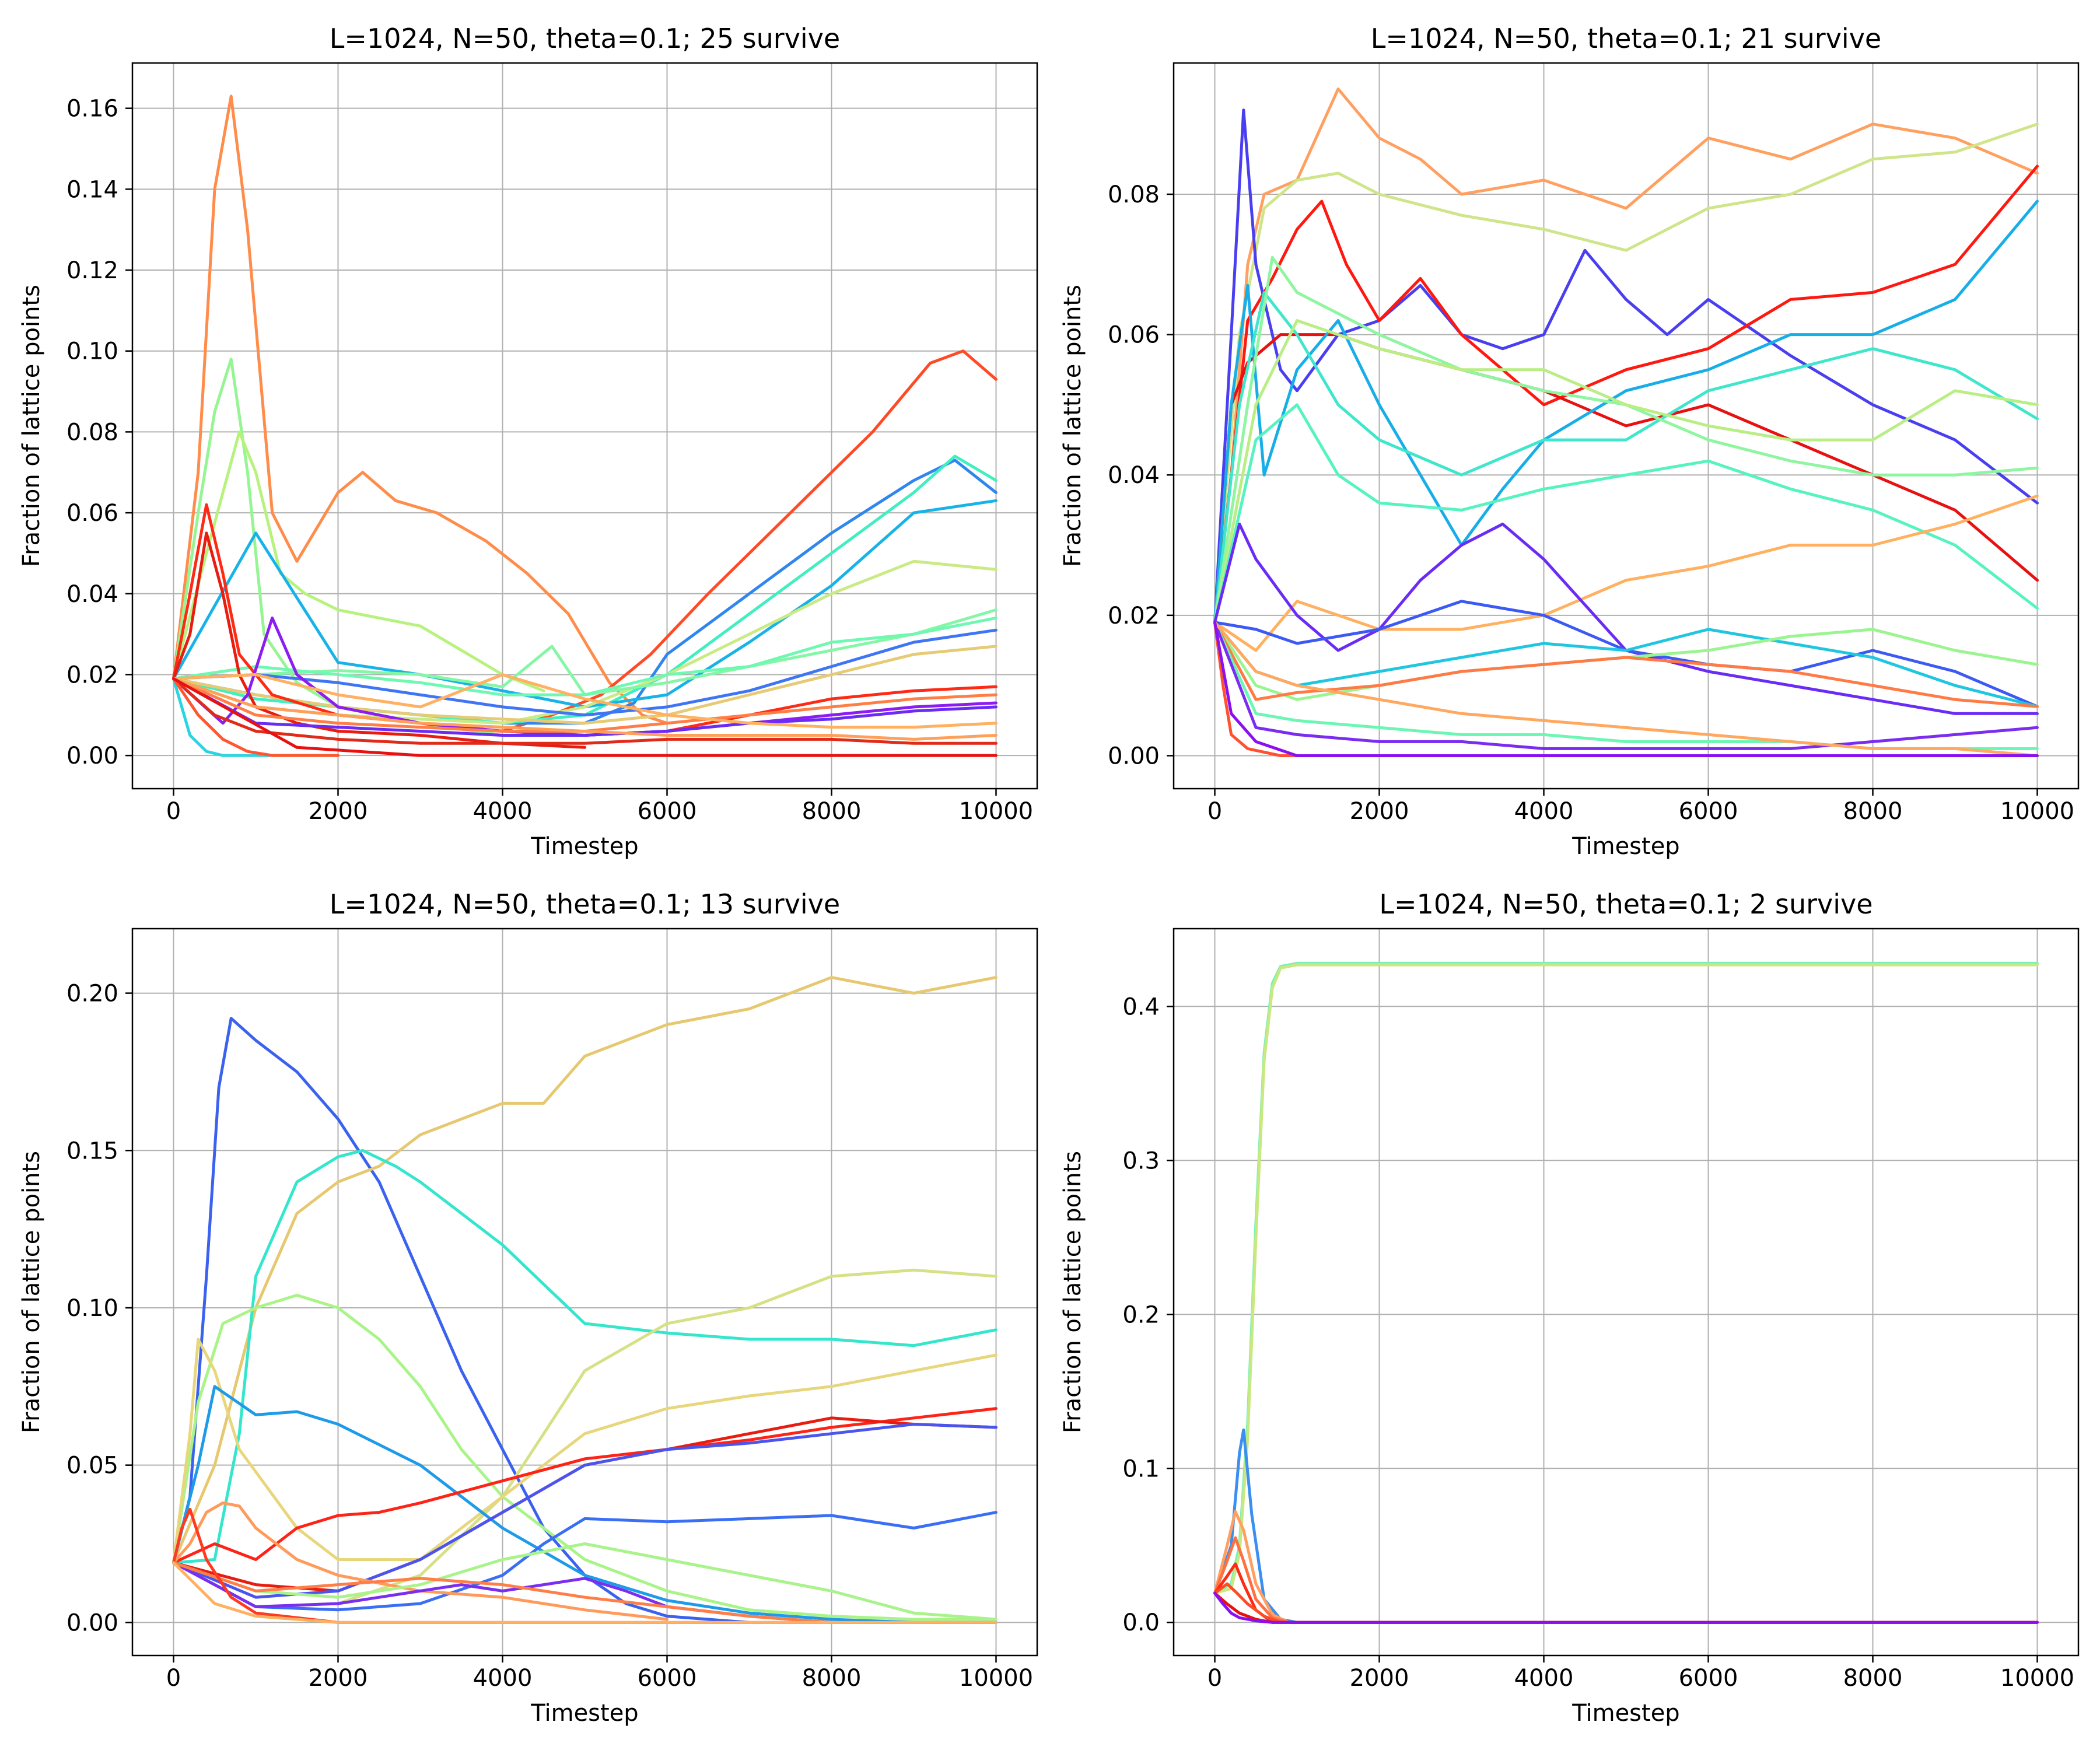  Describe the element at coordinates (832, 811) in the screenshot. I see `x-tick-label-1-4: 8000` at that location.